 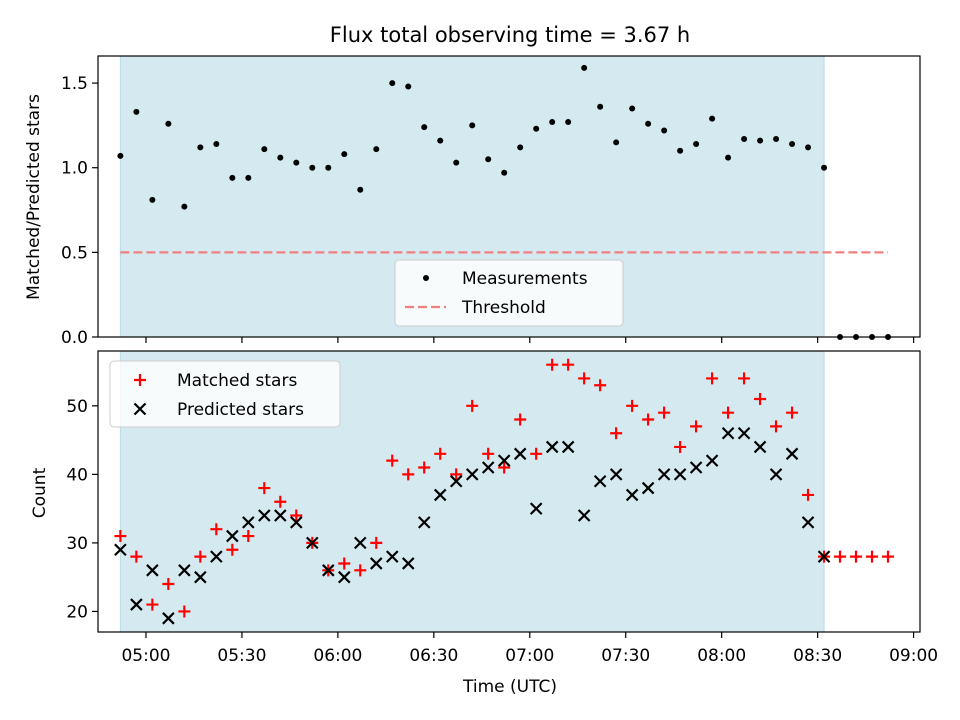 I want to click on y-tick-label: 1.0, so click(x=74, y=169).